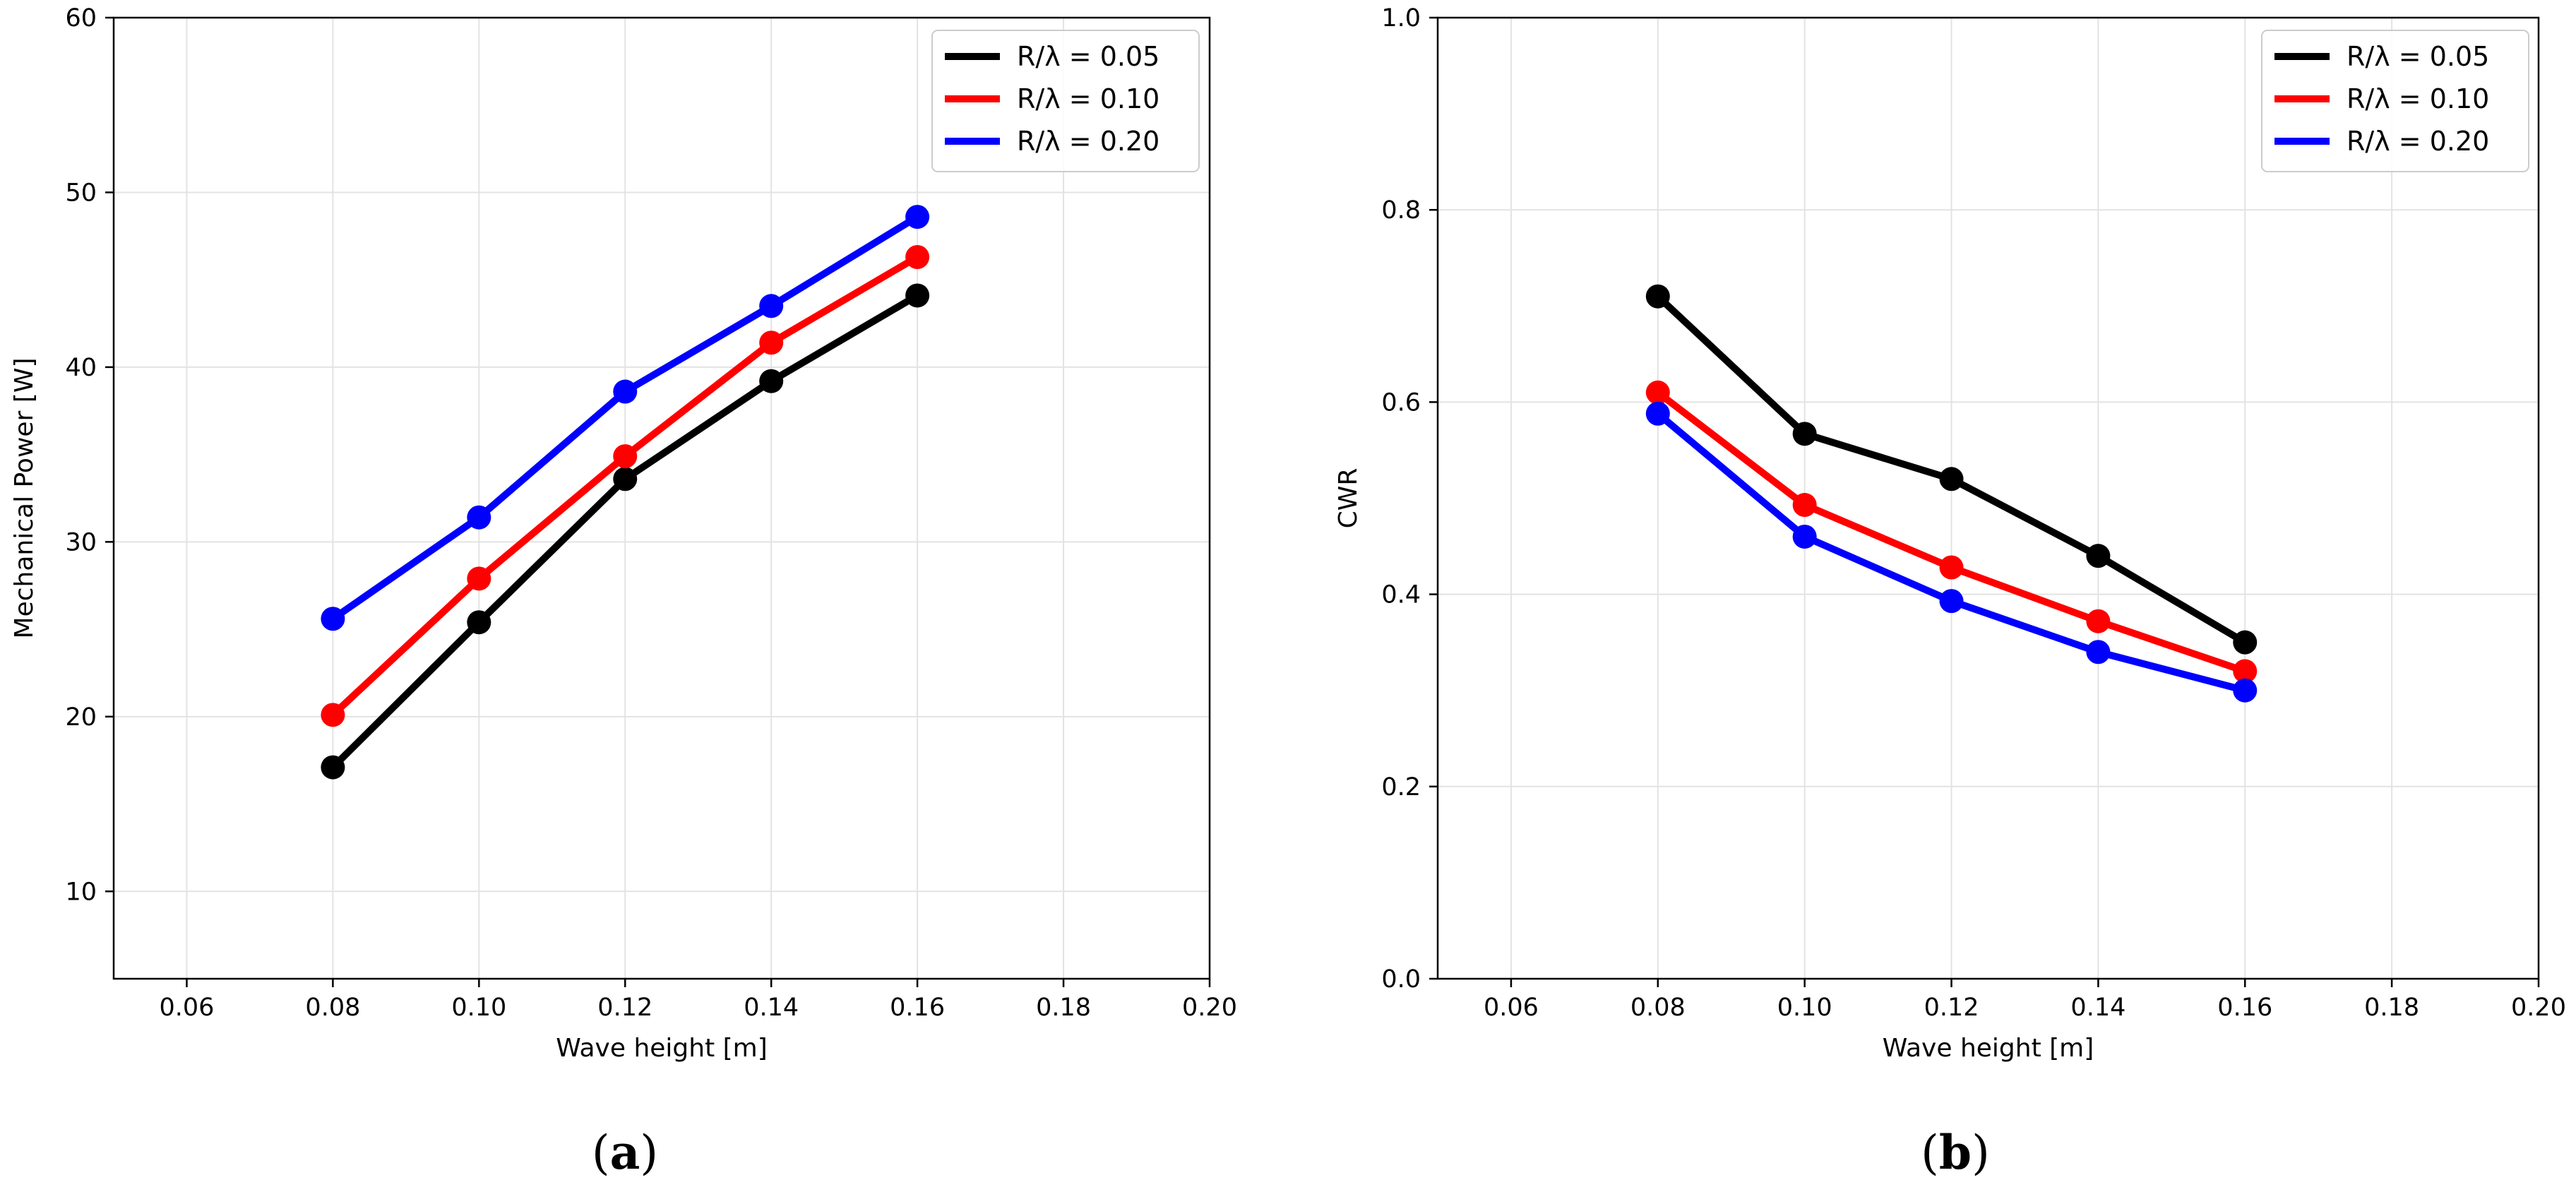 The height and width of the screenshot is (1192, 2576). I want to click on y-tick-label: 0.8, so click(1401, 210).